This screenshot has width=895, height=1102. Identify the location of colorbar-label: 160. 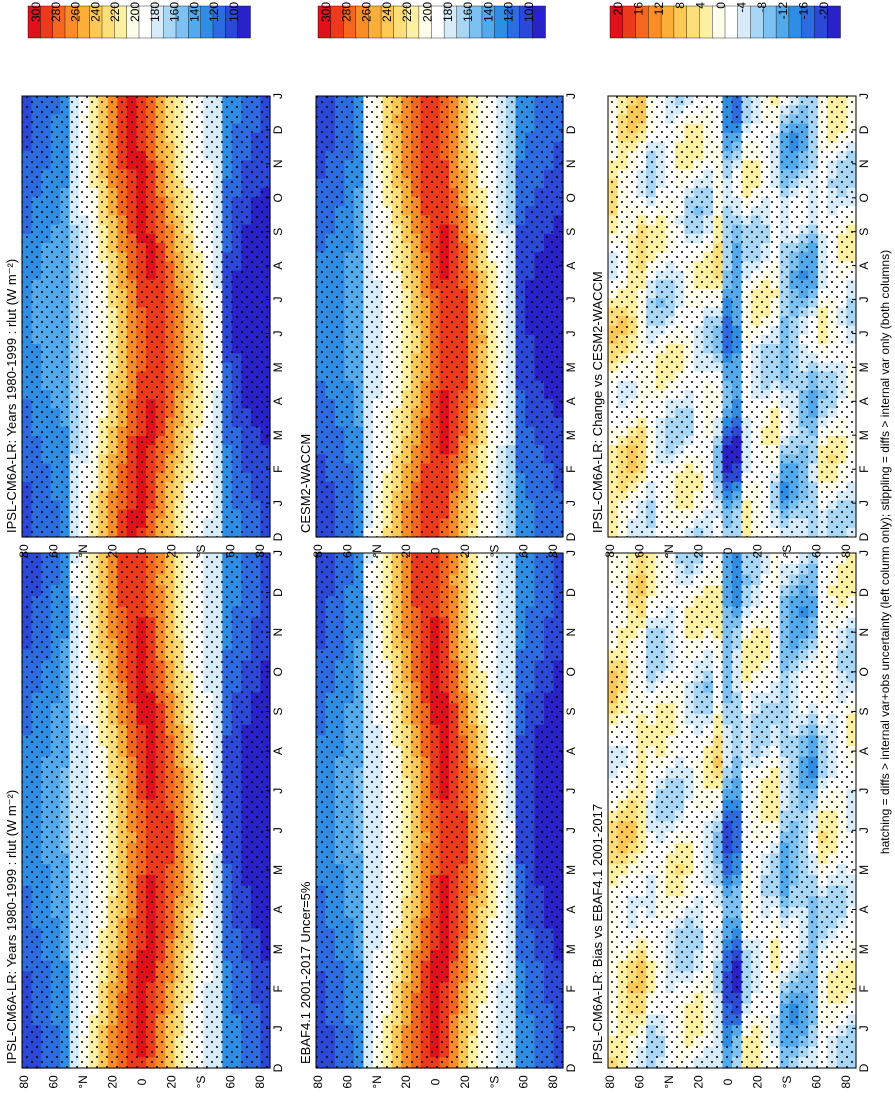
(175, 12).